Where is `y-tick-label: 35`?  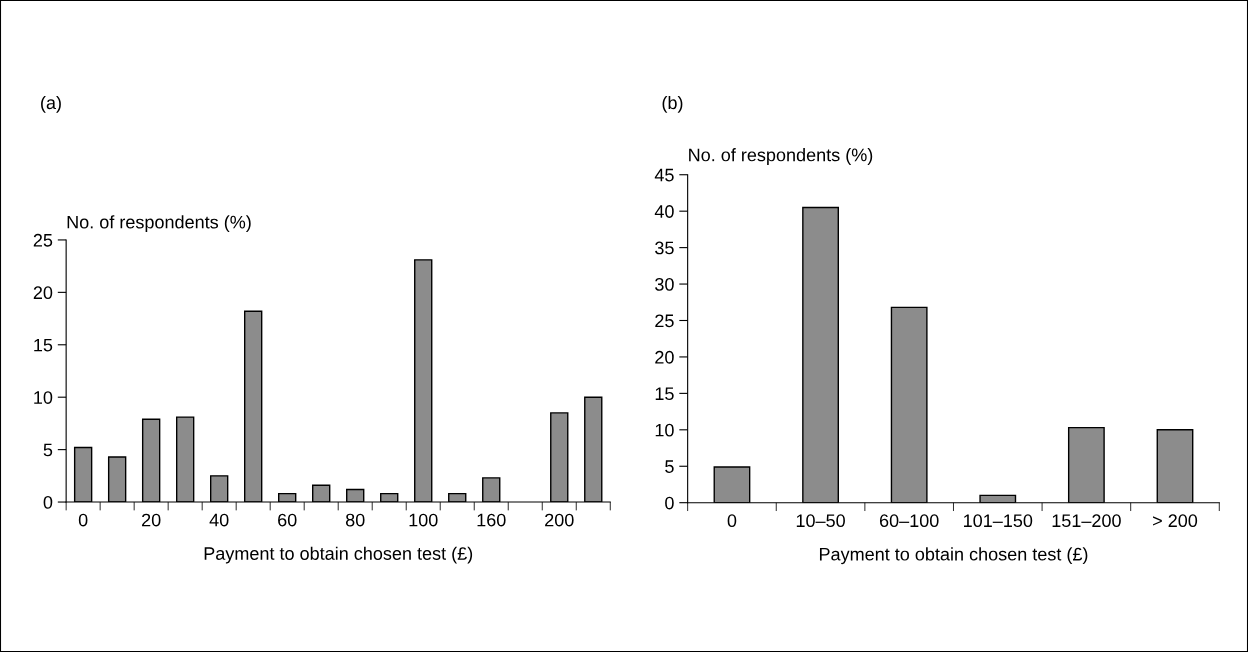
y-tick-label: 35 is located at coordinates (664, 248).